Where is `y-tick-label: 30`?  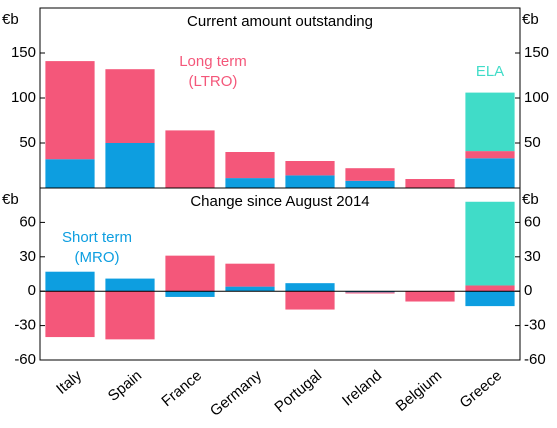
y-tick-label: 30 is located at coordinates (27, 256).